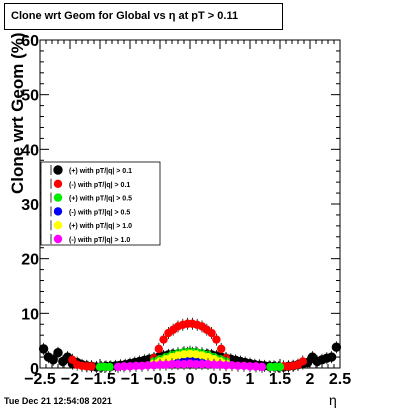 Image resolution: width=400 pixels, height=409 pixels. I want to click on x-tick-label: −2, so click(70, 379).